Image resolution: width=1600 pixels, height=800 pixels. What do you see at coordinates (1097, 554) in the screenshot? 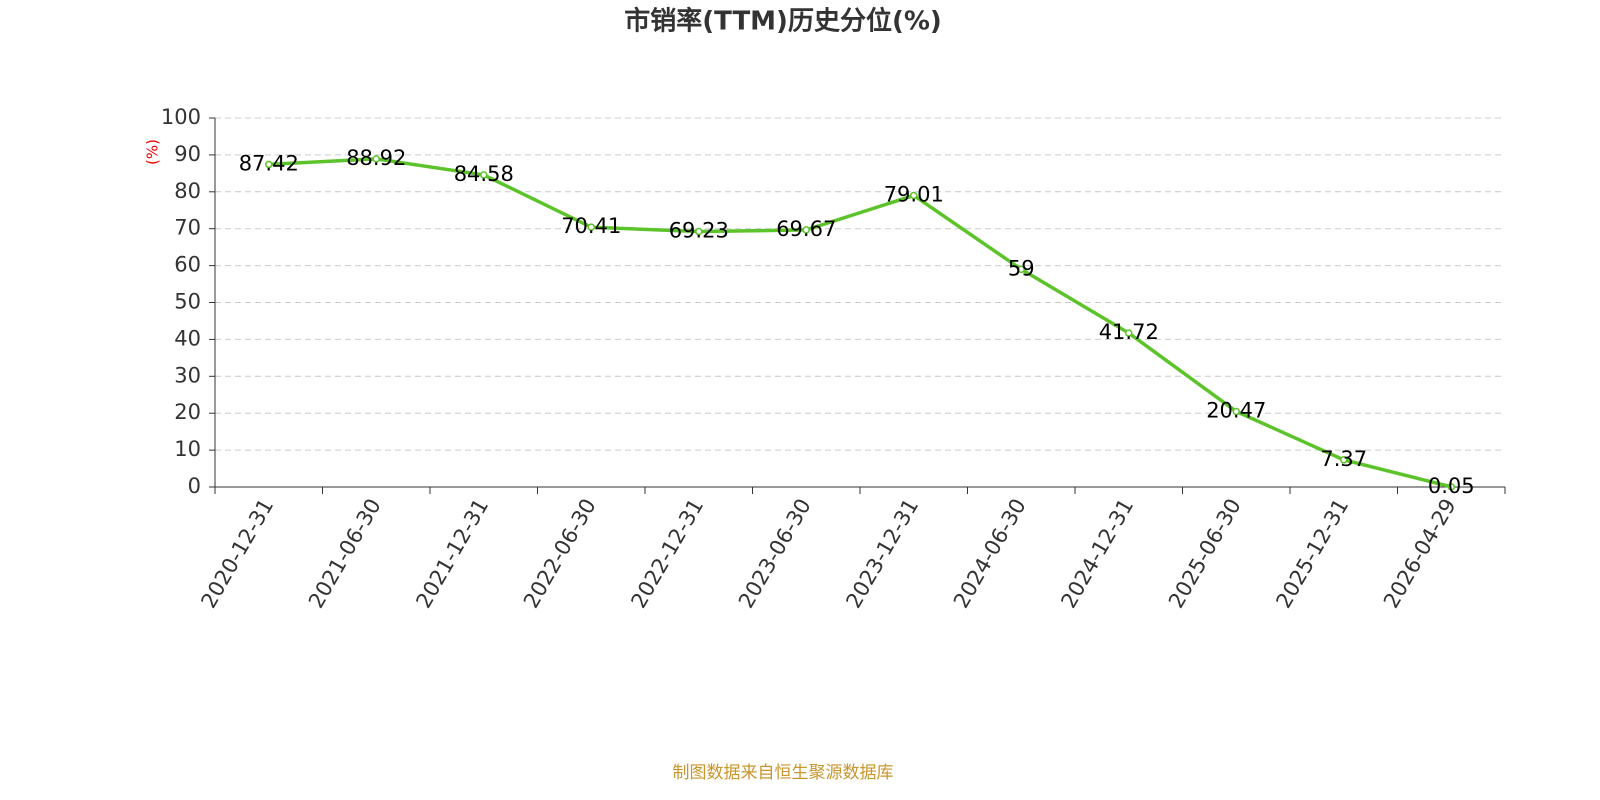
I see `x-tick-label: 2024-12-31` at bounding box center [1097, 554].